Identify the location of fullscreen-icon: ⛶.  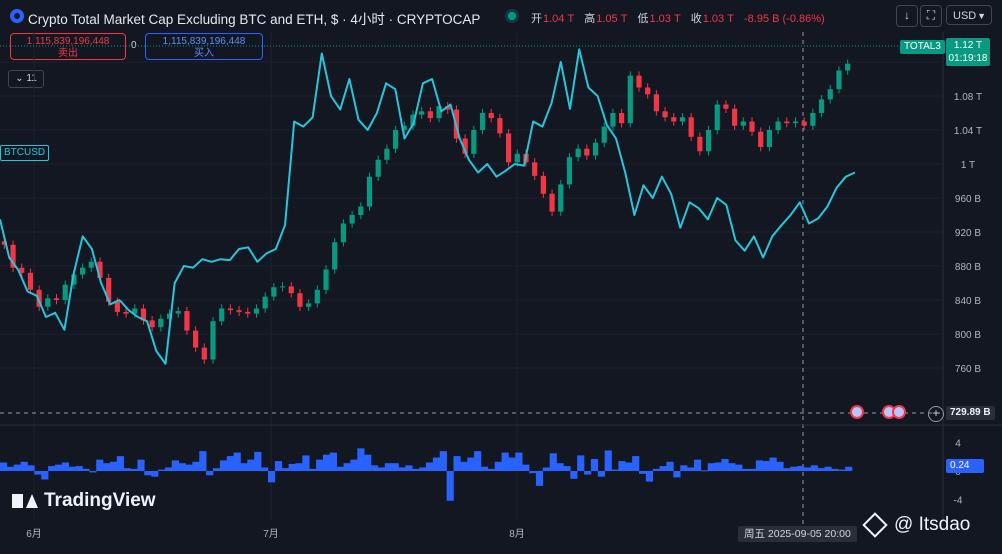
(931, 16).